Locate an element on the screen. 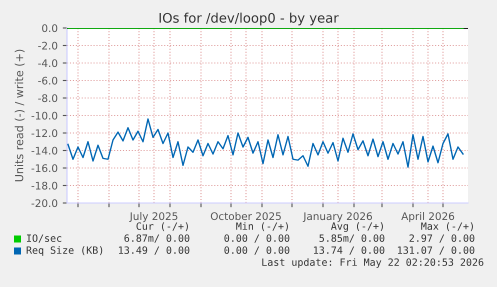 The height and width of the screenshot is (287, 497). text: Cur (-/+) is located at coordinates (162, 227).